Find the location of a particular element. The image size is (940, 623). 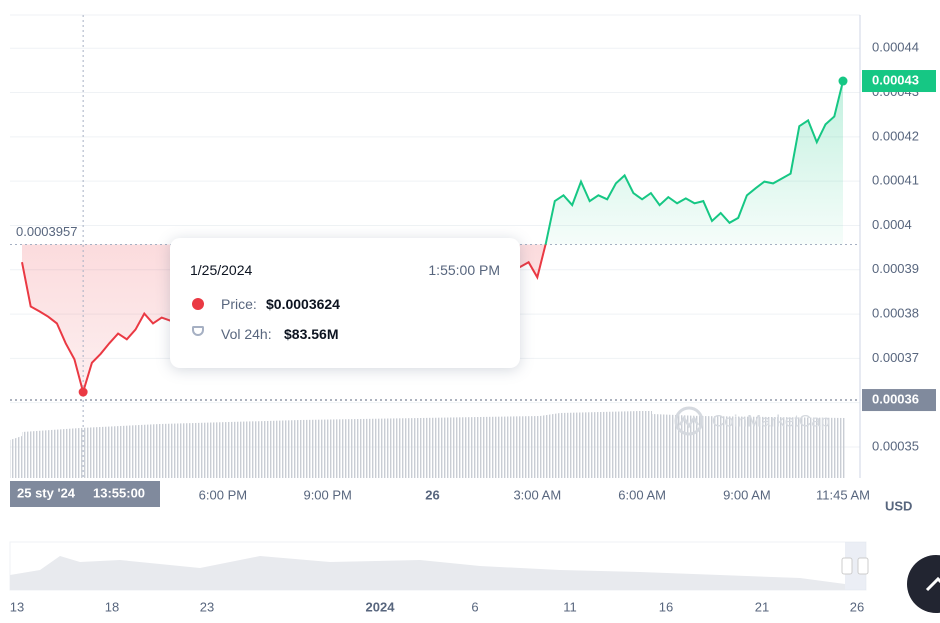

x-tick-label: 9:00 AM is located at coordinates (747, 494).